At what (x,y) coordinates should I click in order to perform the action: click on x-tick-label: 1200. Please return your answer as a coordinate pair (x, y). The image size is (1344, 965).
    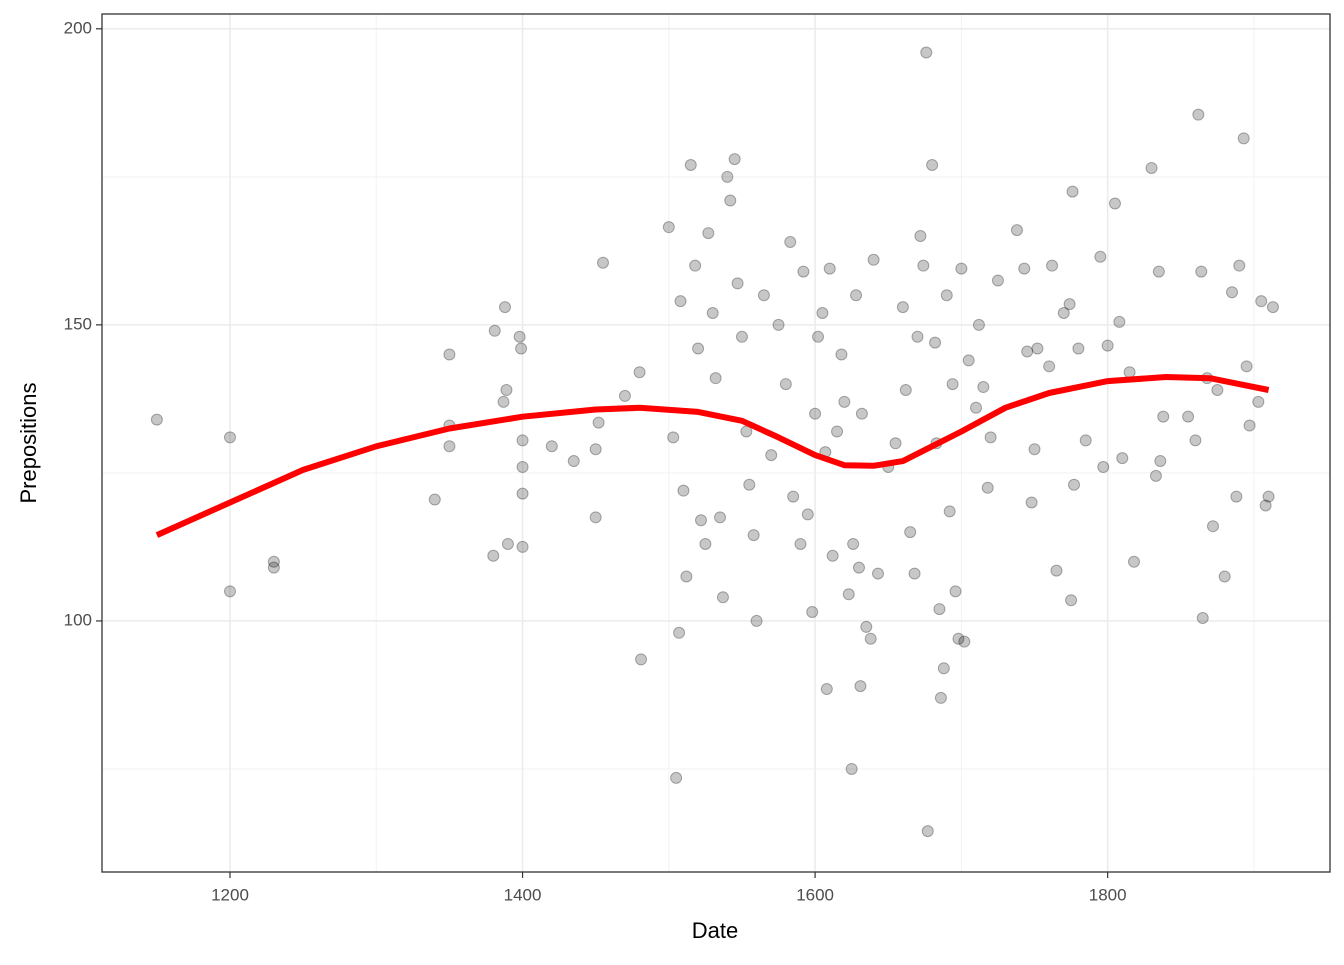
    Looking at the image, I should click on (230, 894).